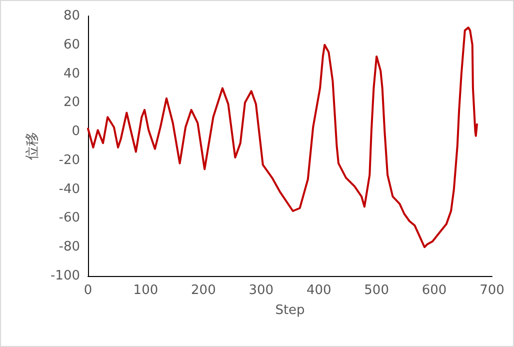 The width and height of the screenshot is (514, 347). I want to click on y-tick-label: -40, so click(69, 189).